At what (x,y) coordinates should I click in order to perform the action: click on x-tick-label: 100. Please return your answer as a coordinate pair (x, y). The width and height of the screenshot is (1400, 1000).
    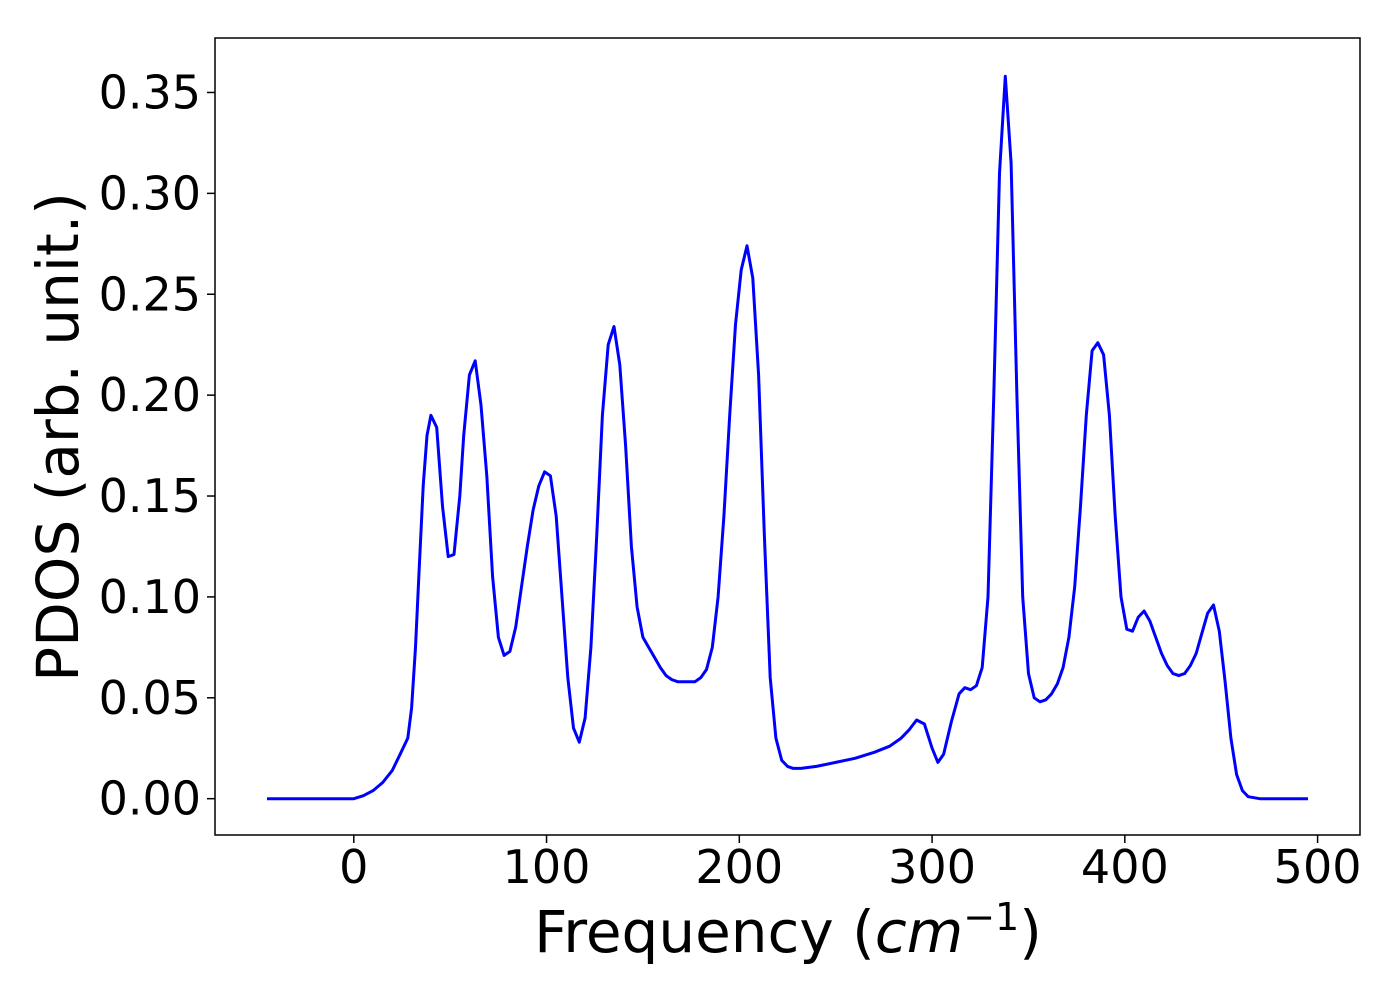
    Looking at the image, I should click on (547, 867).